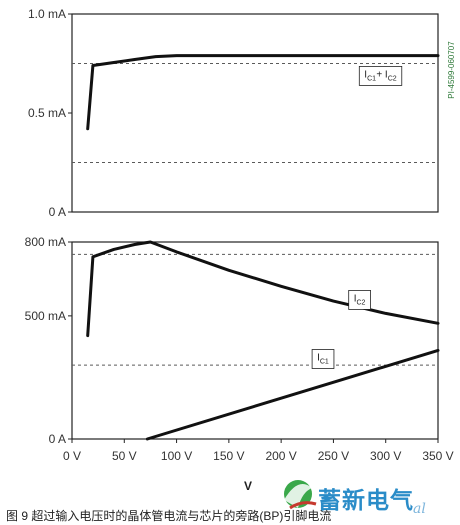 The height and width of the screenshot is (525, 460). What do you see at coordinates (124, 456) in the screenshot?
I see `x-tick-label: 50 V` at bounding box center [124, 456].